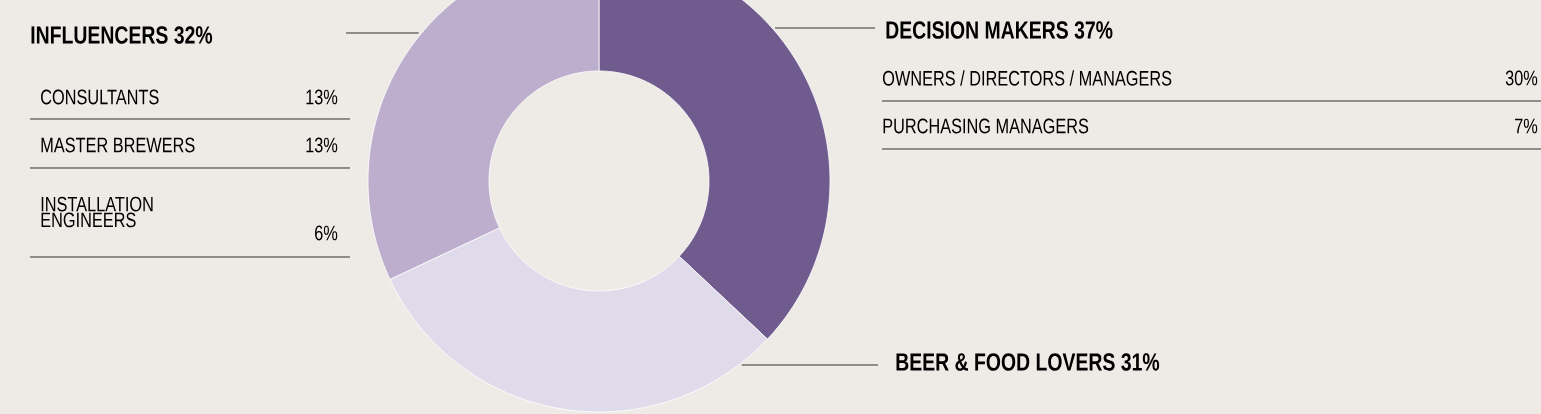 This screenshot has width=1541, height=414. Describe the element at coordinates (100, 97) in the screenshot. I see `text: CONSULTANTS` at that location.